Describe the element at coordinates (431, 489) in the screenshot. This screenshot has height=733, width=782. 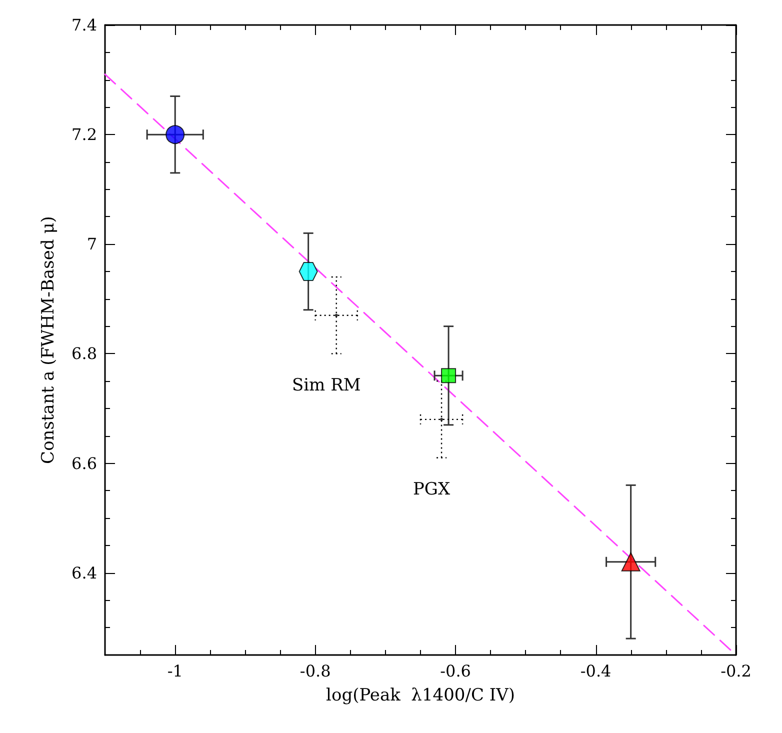
I see `annotation: PGX` at that location.